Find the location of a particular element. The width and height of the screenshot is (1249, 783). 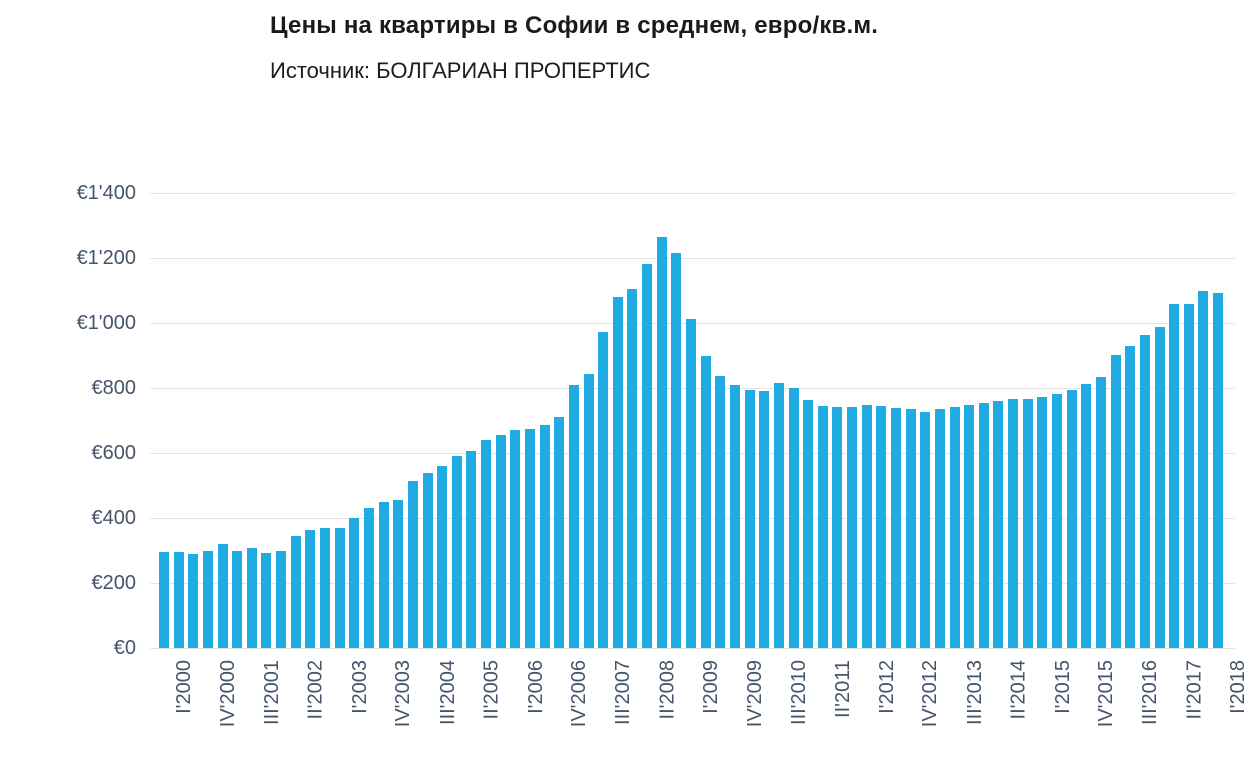

bar-II'2001 is located at coordinates (237, 599).